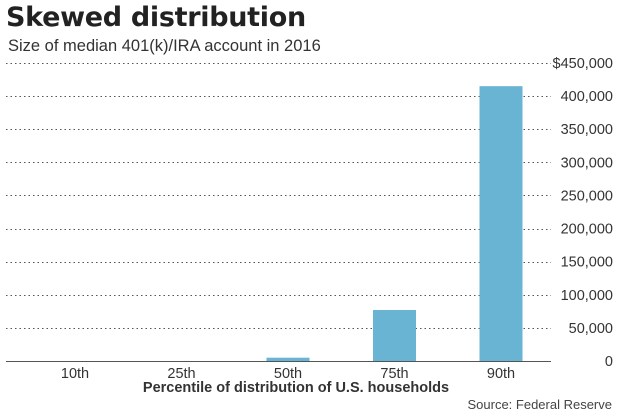 This screenshot has width=620, height=417. What do you see at coordinates (75, 374) in the screenshot?
I see `x-tick-label: 10th` at bounding box center [75, 374].